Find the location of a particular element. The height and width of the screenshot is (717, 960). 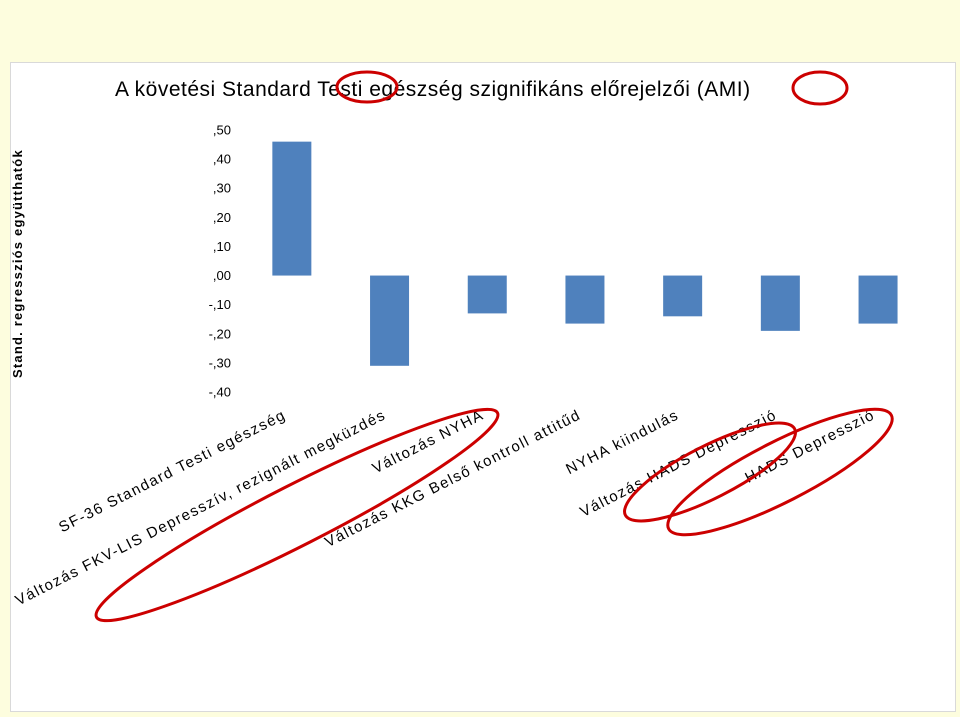

y-tick-label: ,30 is located at coordinates (222, 188).